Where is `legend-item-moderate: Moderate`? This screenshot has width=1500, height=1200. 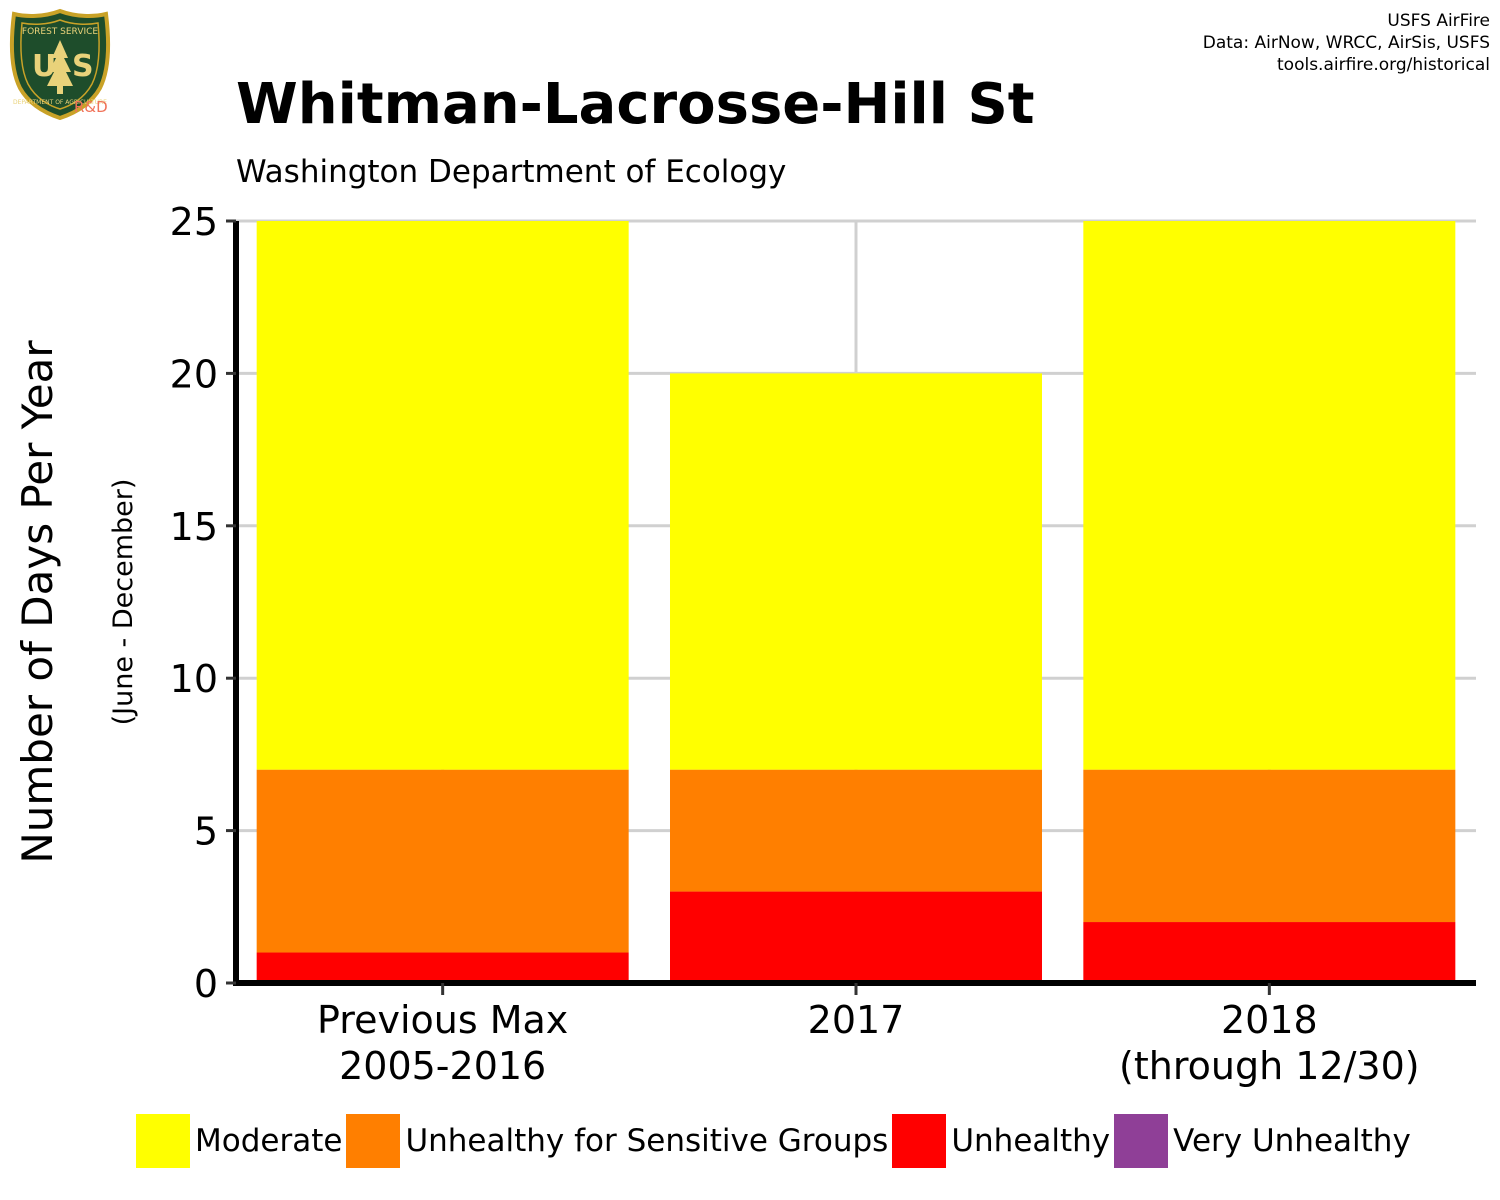 legend-item-moderate: Moderate is located at coordinates (239, 1141).